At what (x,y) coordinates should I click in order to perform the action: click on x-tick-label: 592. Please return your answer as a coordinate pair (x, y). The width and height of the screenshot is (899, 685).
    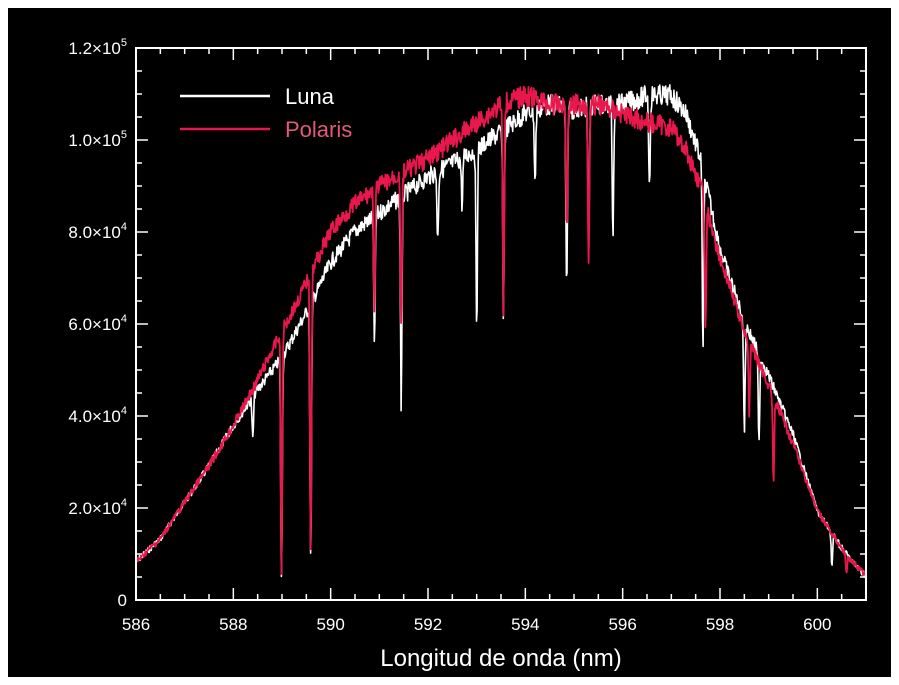
    Looking at the image, I should click on (428, 624).